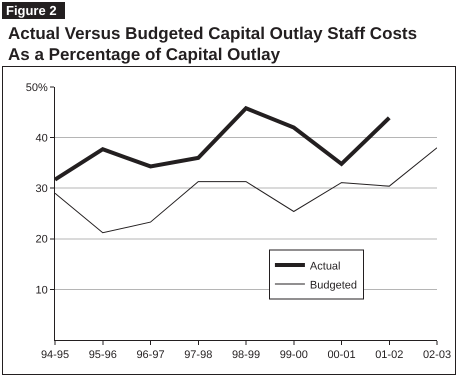  Describe the element at coordinates (246, 355) in the screenshot. I see `x-tick-label: 98-99` at that location.